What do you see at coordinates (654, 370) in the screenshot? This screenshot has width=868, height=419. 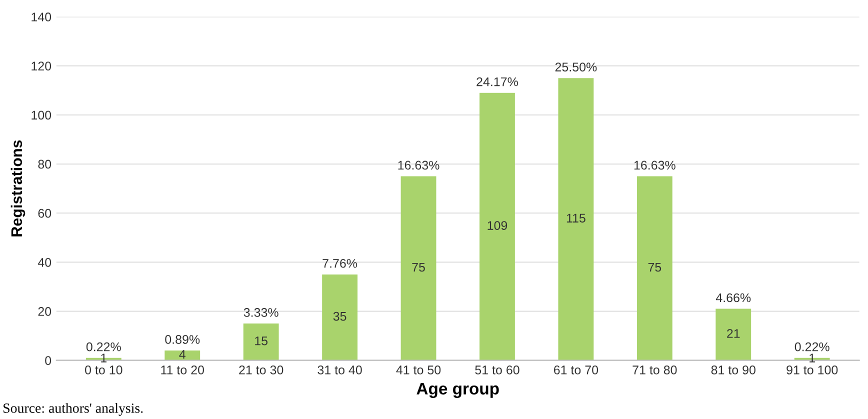 I see `x-tick-label: 71 to 80` at bounding box center [654, 370].